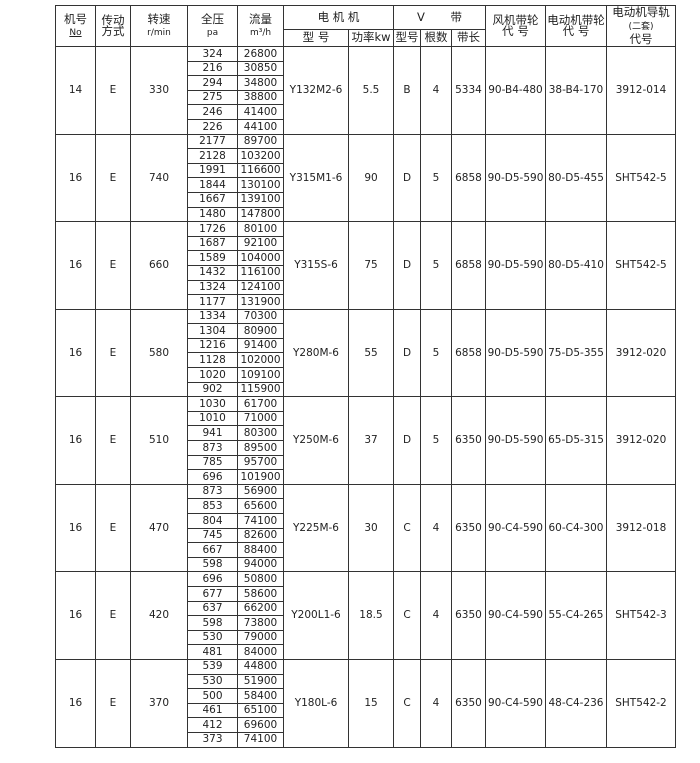  I want to click on table-row: 1020 109100, so click(366, 375).